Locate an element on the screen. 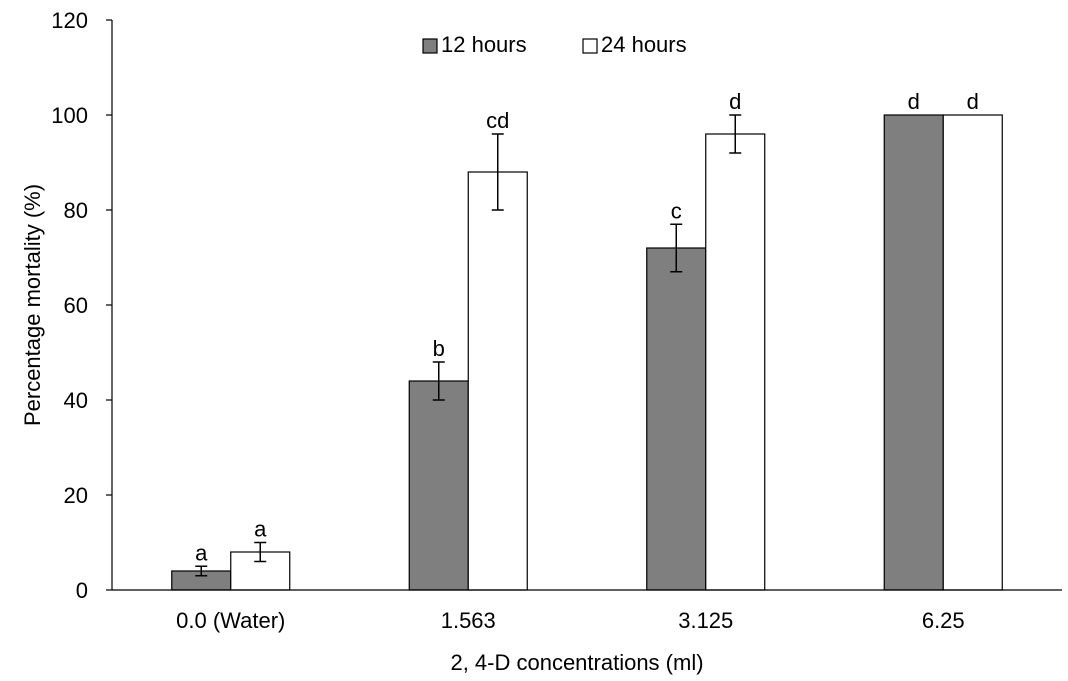 Image resolution: width=1068 pixels, height=681 pixels. significance-label: b is located at coordinates (439, 348).